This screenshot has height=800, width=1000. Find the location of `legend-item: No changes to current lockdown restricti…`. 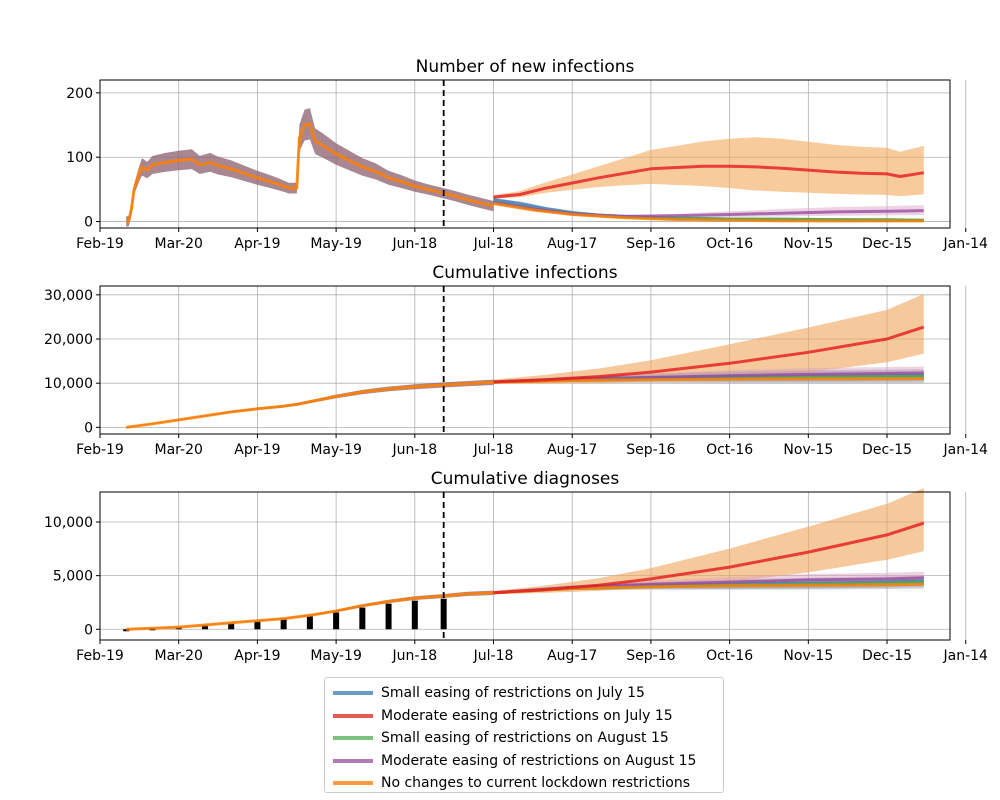

legend-item: No changes to current lockdown restricti… is located at coordinates (528, 783).